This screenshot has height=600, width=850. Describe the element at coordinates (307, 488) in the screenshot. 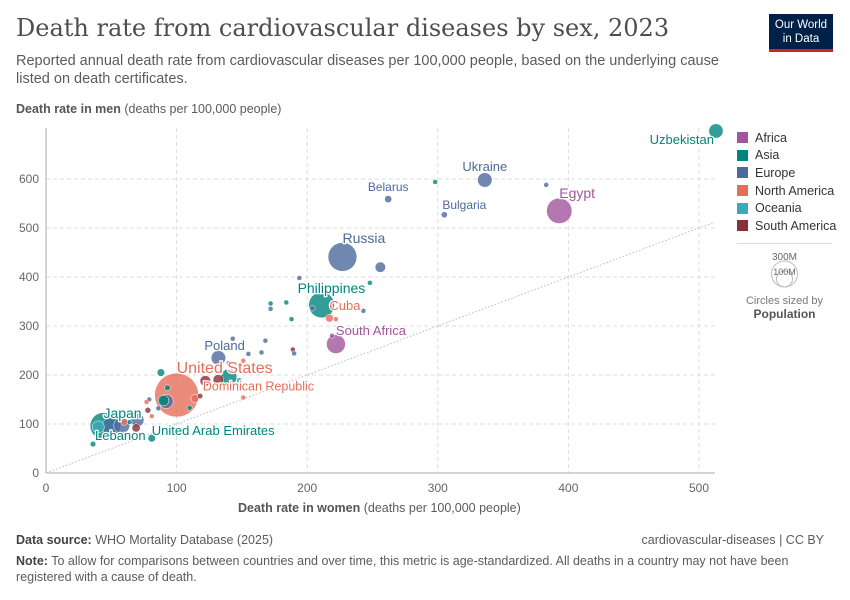

I see `x-tick-label: 200` at that location.